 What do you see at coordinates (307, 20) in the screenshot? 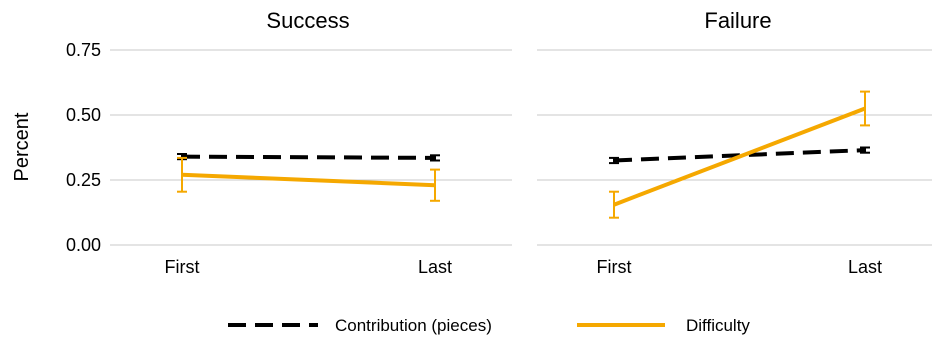
I see `panel-title: Success` at bounding box center [307, 20].